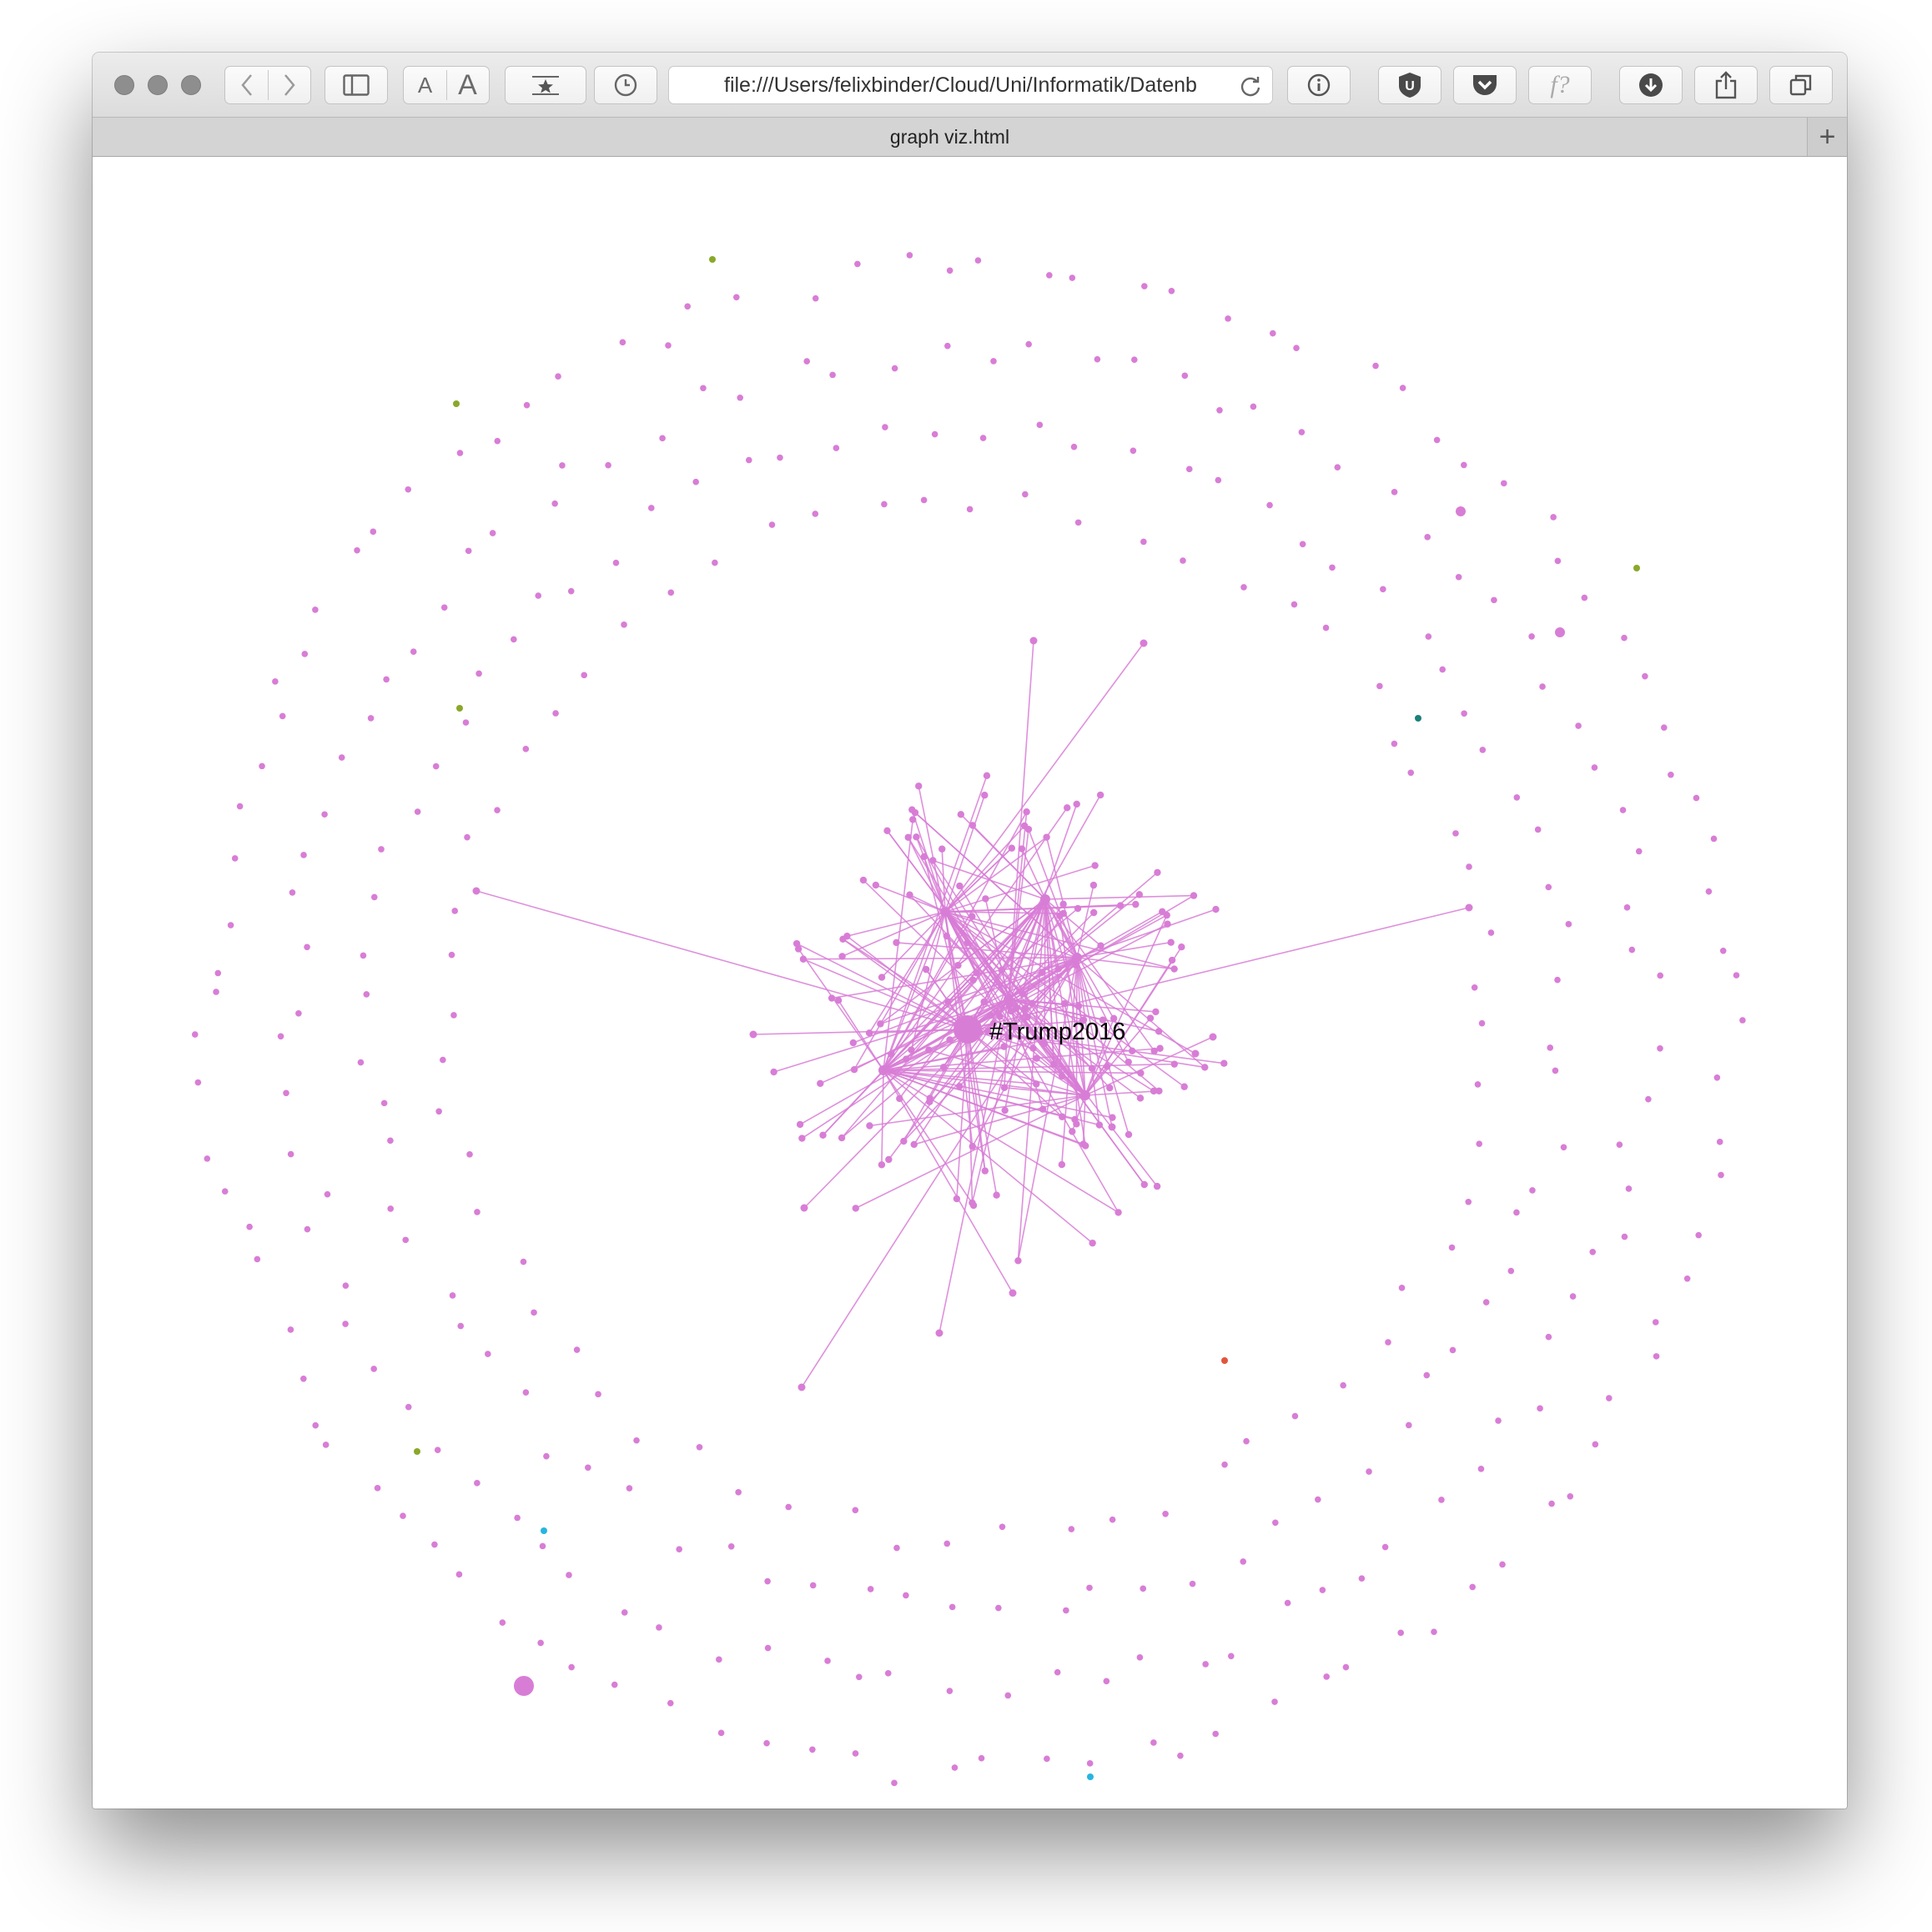  What do you see at coordinates (949, 137) in the screenshot?
I see `tab-title: graph viz.html` at bounding box center [949, 137].